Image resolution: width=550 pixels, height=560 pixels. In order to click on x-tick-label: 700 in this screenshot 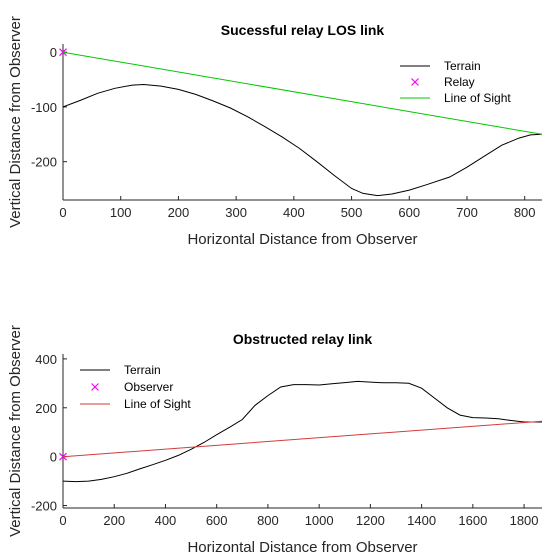, I will do `click(467, 212)`.